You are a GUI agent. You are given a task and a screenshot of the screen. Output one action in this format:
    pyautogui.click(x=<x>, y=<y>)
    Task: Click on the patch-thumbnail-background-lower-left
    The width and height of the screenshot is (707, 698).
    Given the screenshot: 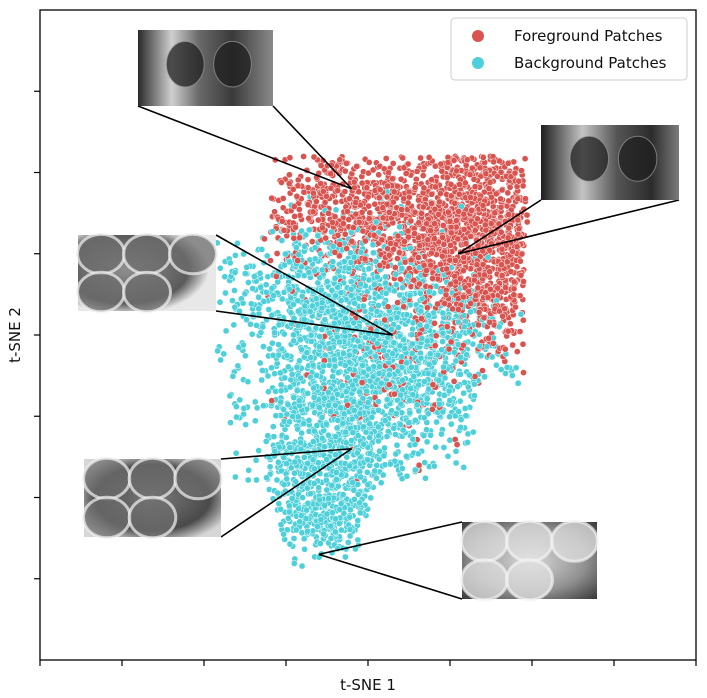 What is the action you would take?
    pyautogui.click(x=152, y=498)
    